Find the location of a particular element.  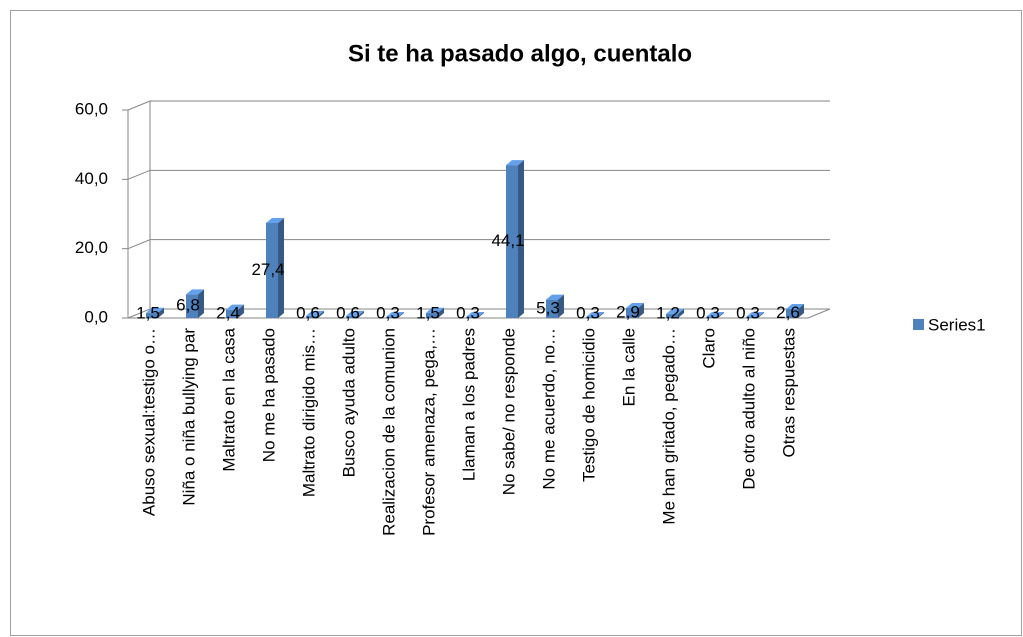

data-label: 5,3 is located at coordinates (548, 307).